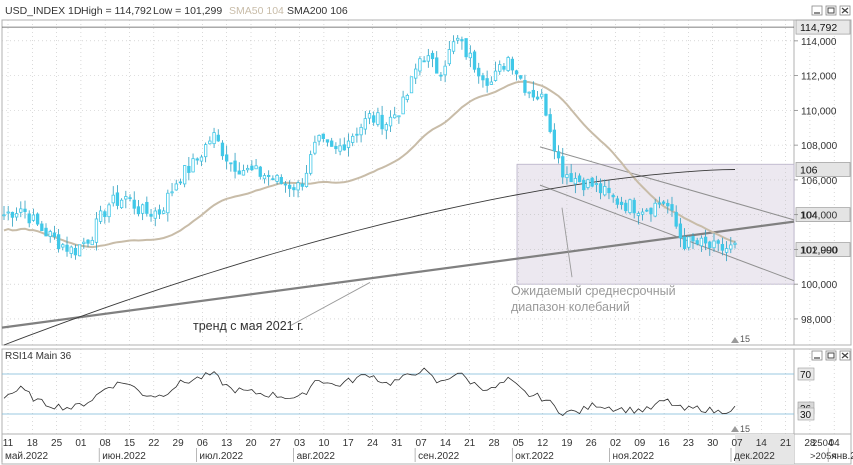  I want to click on x-tick-label: 03, so click(300, 443).